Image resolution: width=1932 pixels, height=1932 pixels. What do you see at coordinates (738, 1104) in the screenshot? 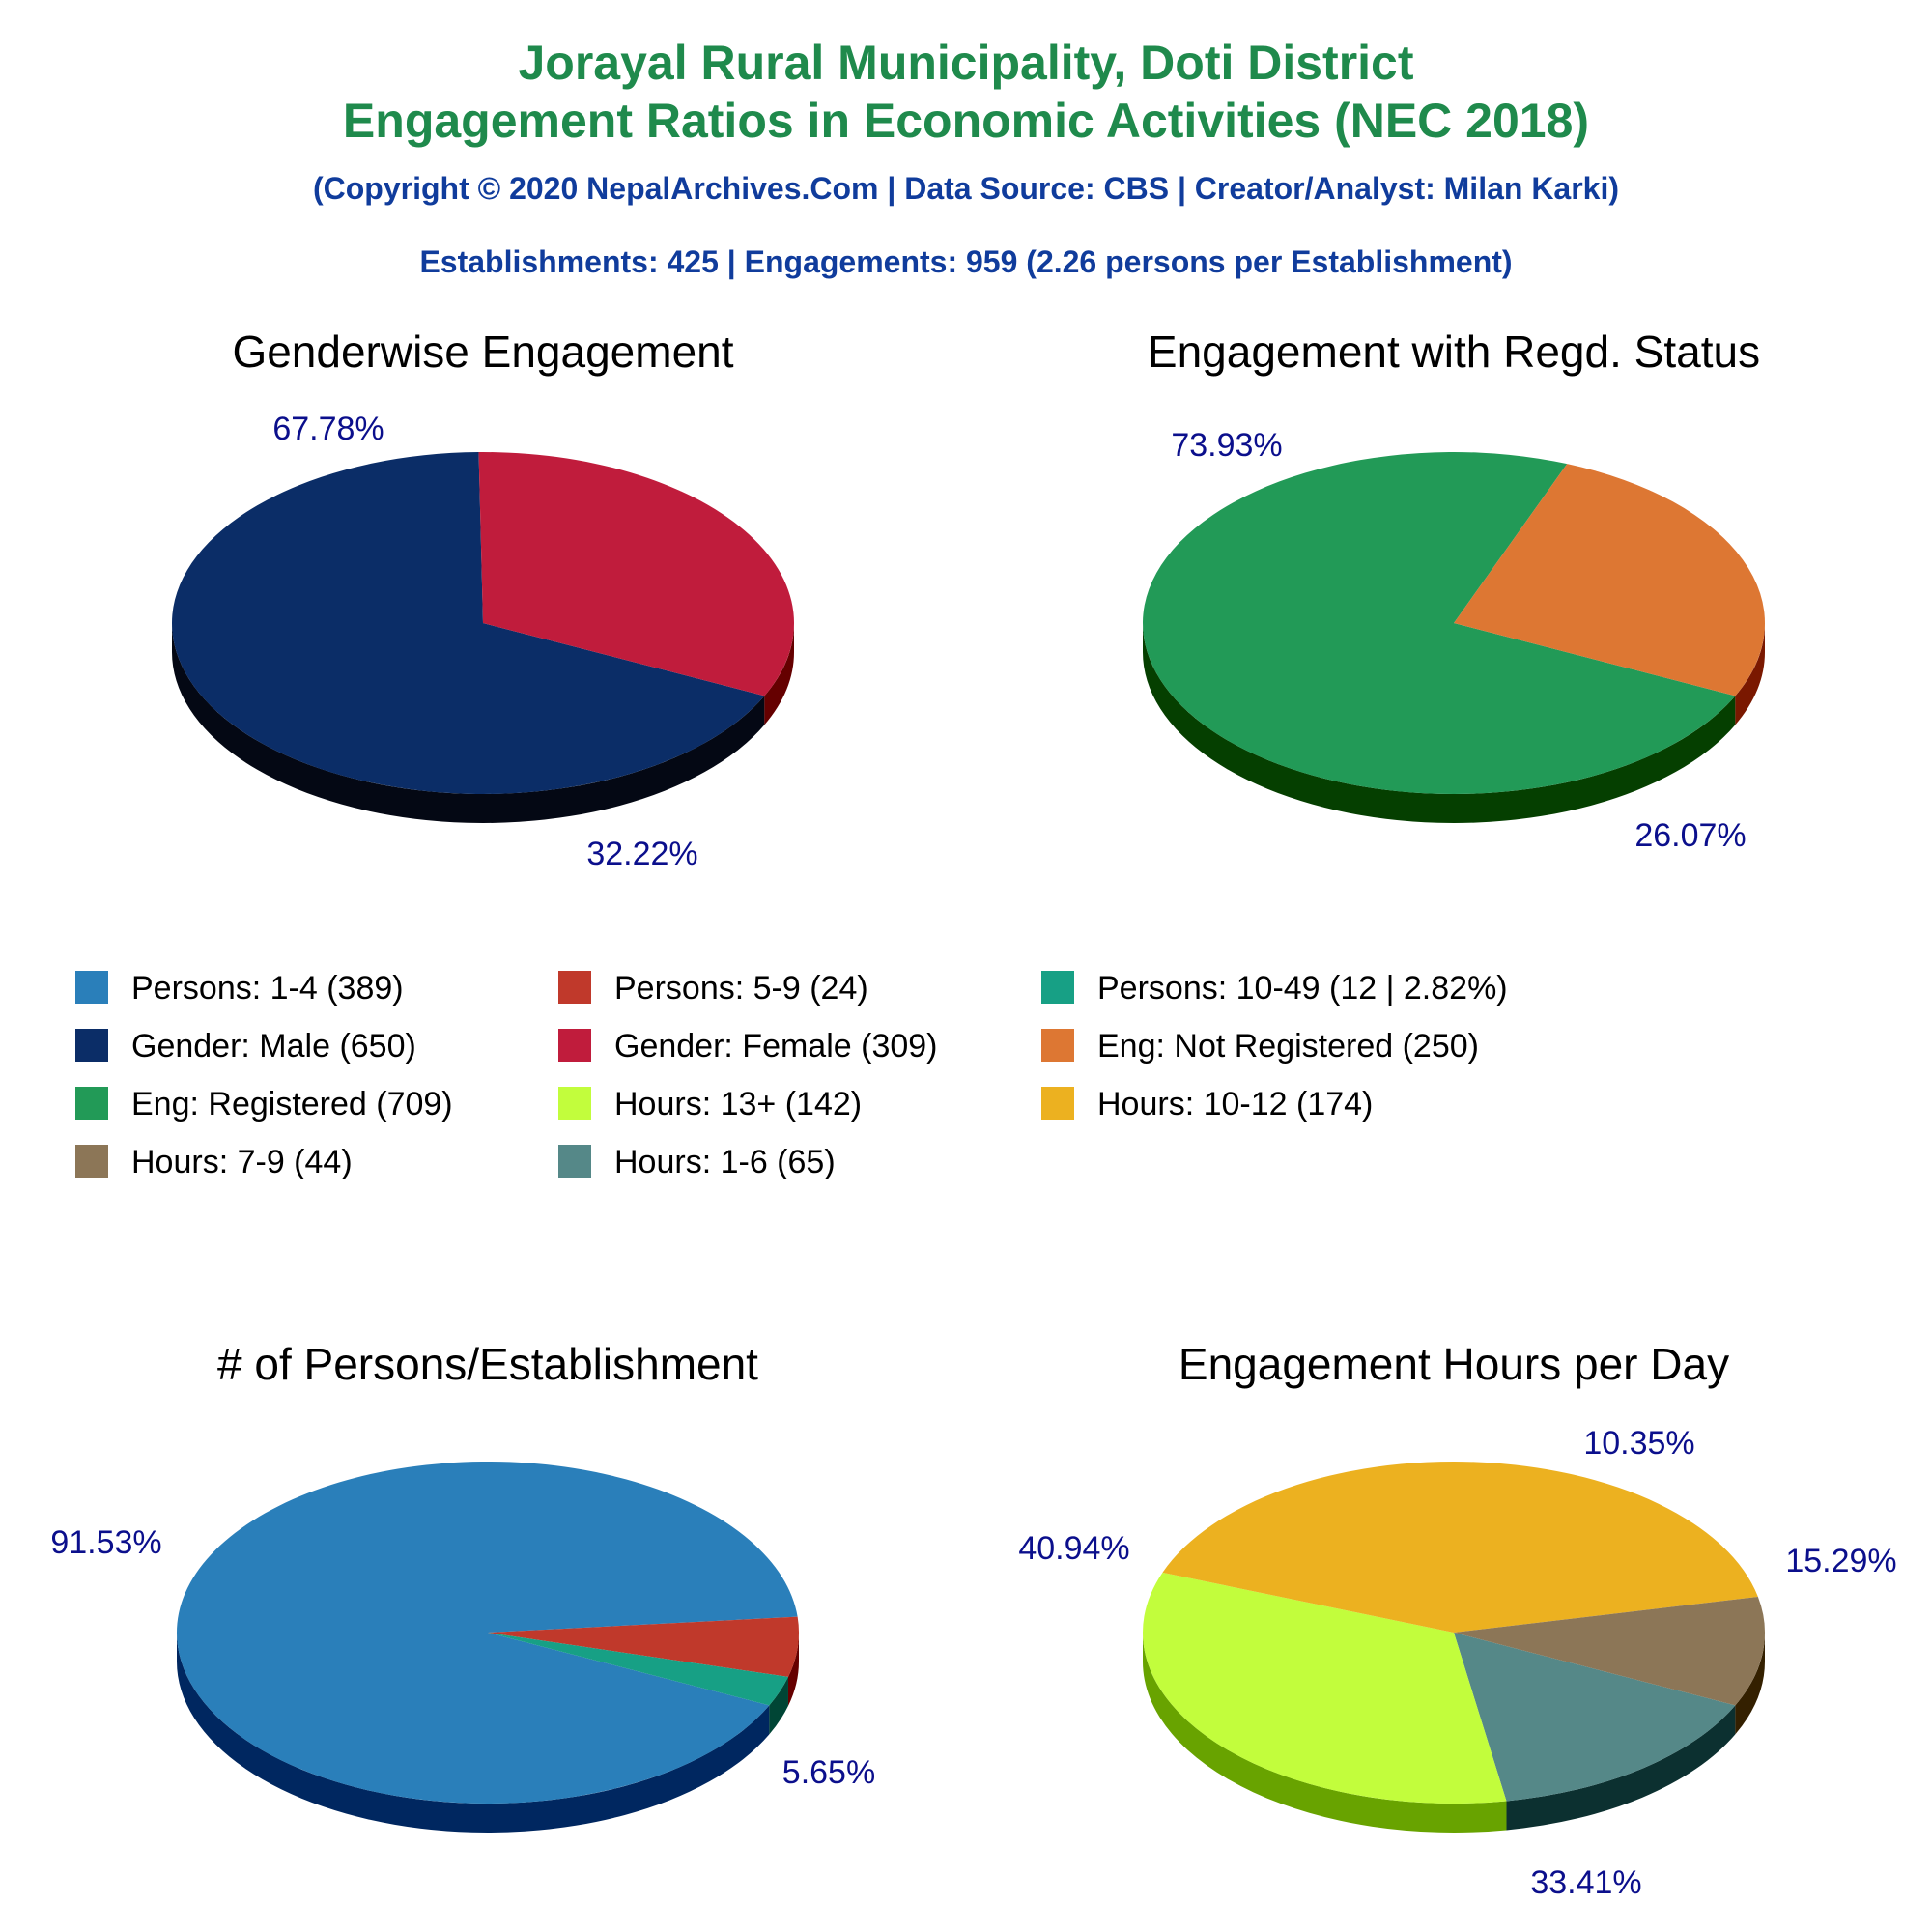
I see `legend-label: Hours: 13+ (142)` at bounding box center [738, 1104].